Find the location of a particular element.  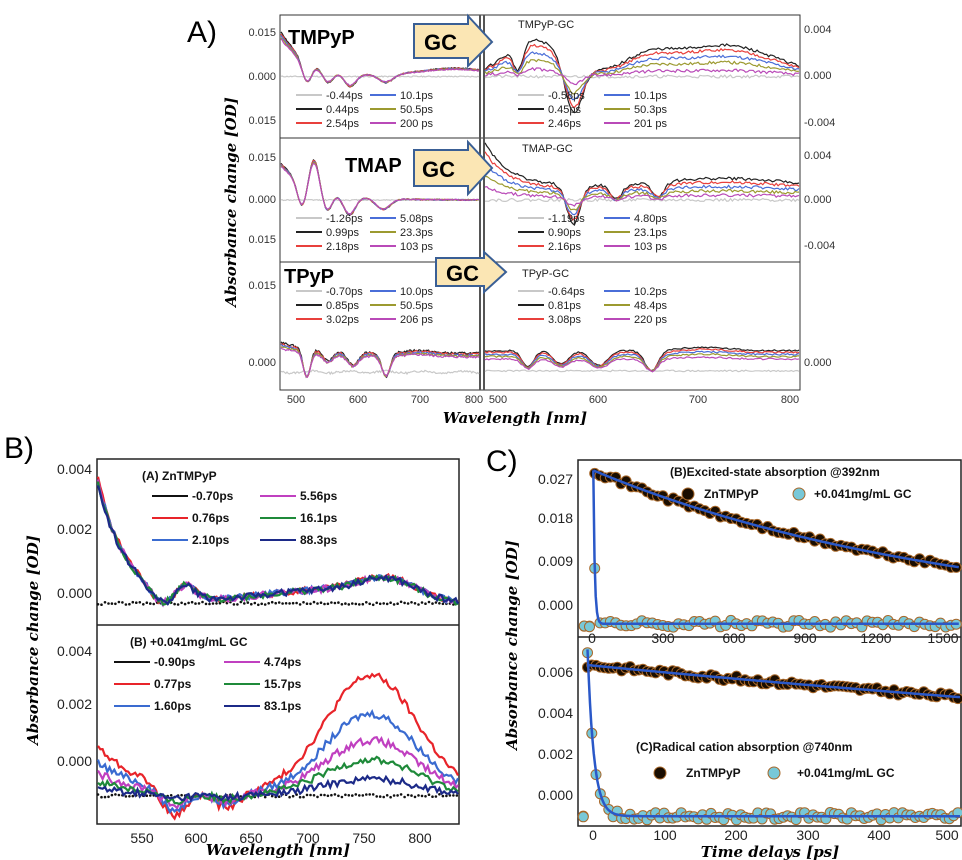

legend-label: 15.7ps is located at coordinates (283, 684).